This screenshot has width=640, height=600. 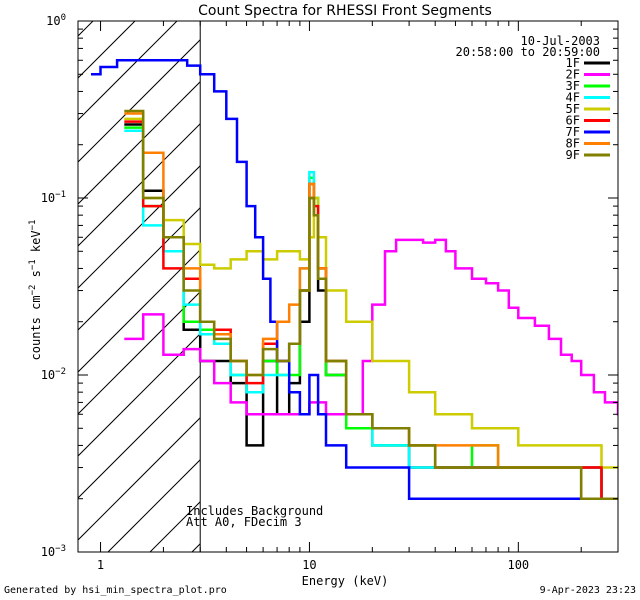 I want to click on note-background: Includes Background, so click(x=254, y=511).